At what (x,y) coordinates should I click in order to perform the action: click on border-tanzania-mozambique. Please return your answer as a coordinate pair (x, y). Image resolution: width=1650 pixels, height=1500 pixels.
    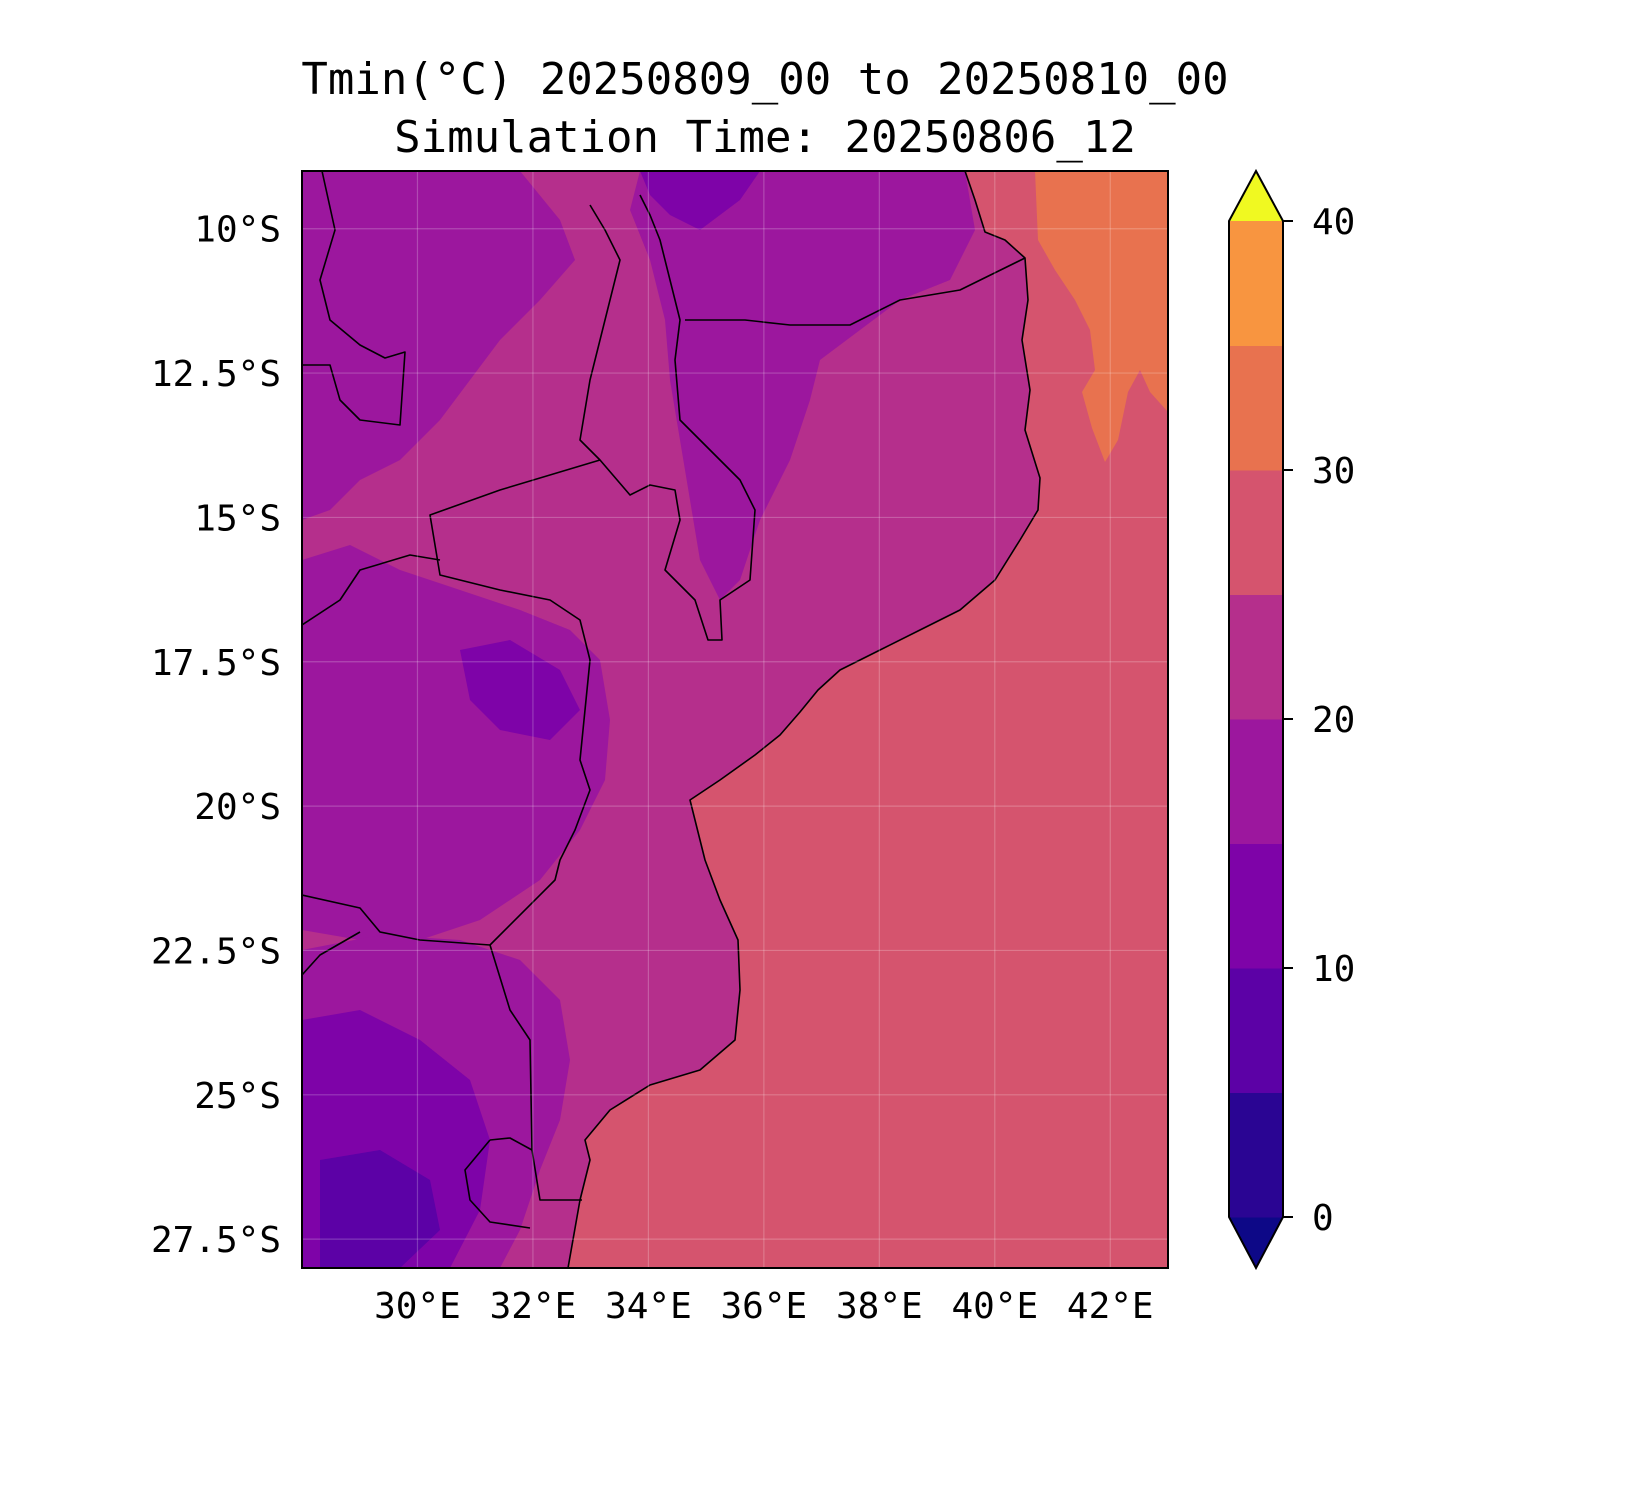
    Looking at the image, I should click on (855, 291).